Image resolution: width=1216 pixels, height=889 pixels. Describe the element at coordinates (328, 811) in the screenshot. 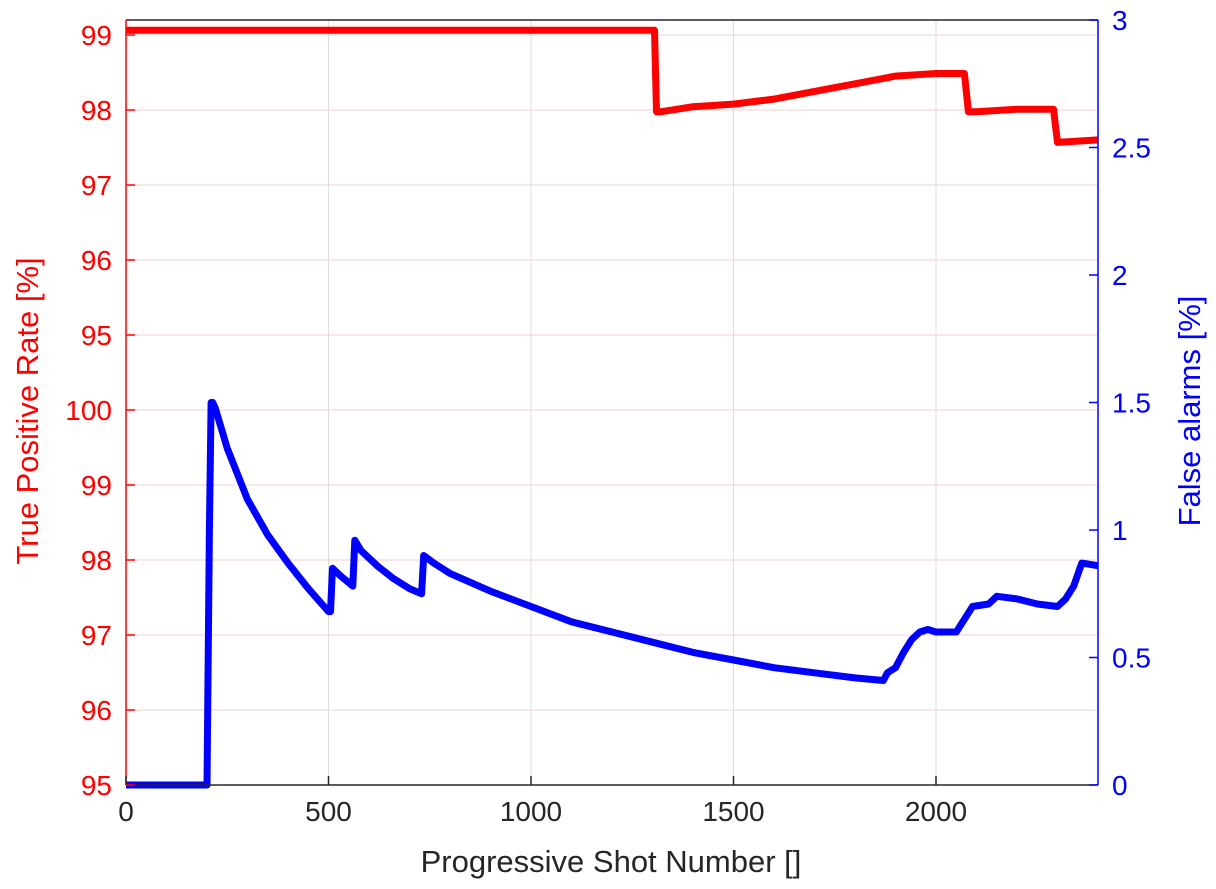

I see `x-tick-label: 500` at that location.